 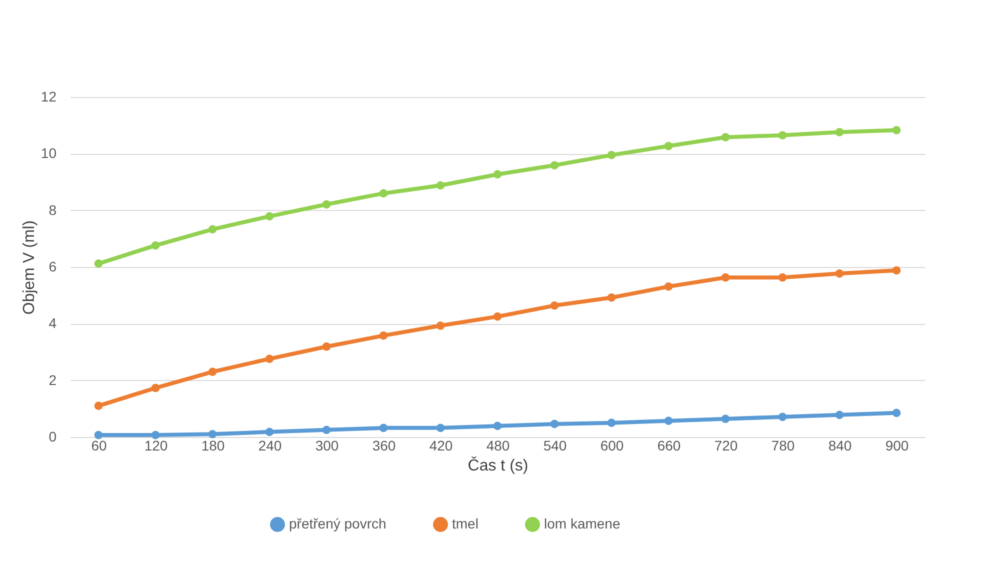 What do you see at coordinates (156, 446) in the screenshot?
I see `x-tick-label: 120` at bounding box center [156, 446].